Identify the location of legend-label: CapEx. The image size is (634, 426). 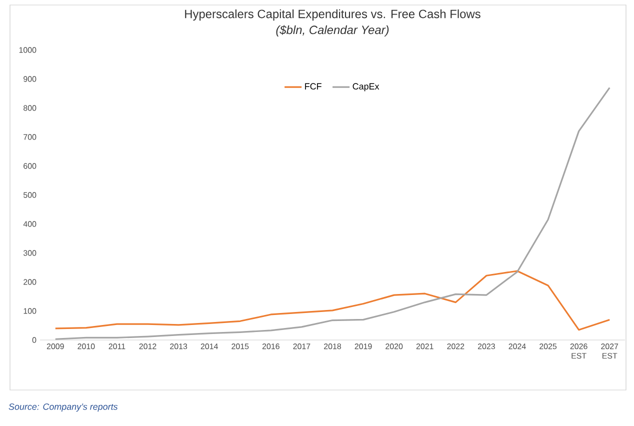
(366, 87).